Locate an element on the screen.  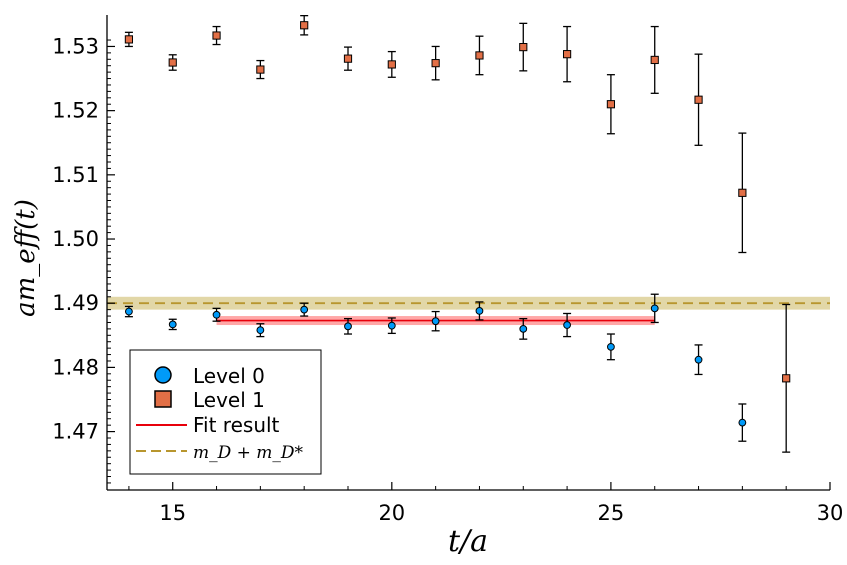
y-tick-label-1.48: 1.48 is located at coordinates (75, 367).